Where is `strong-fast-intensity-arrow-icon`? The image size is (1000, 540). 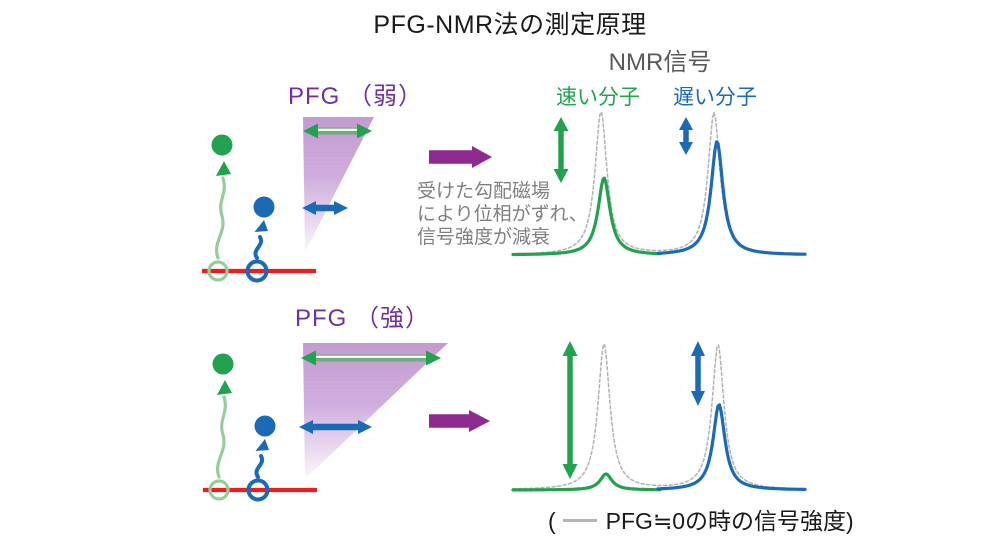 strong-fast-intensity-arrow-icon is located at coordinates (570, 410).